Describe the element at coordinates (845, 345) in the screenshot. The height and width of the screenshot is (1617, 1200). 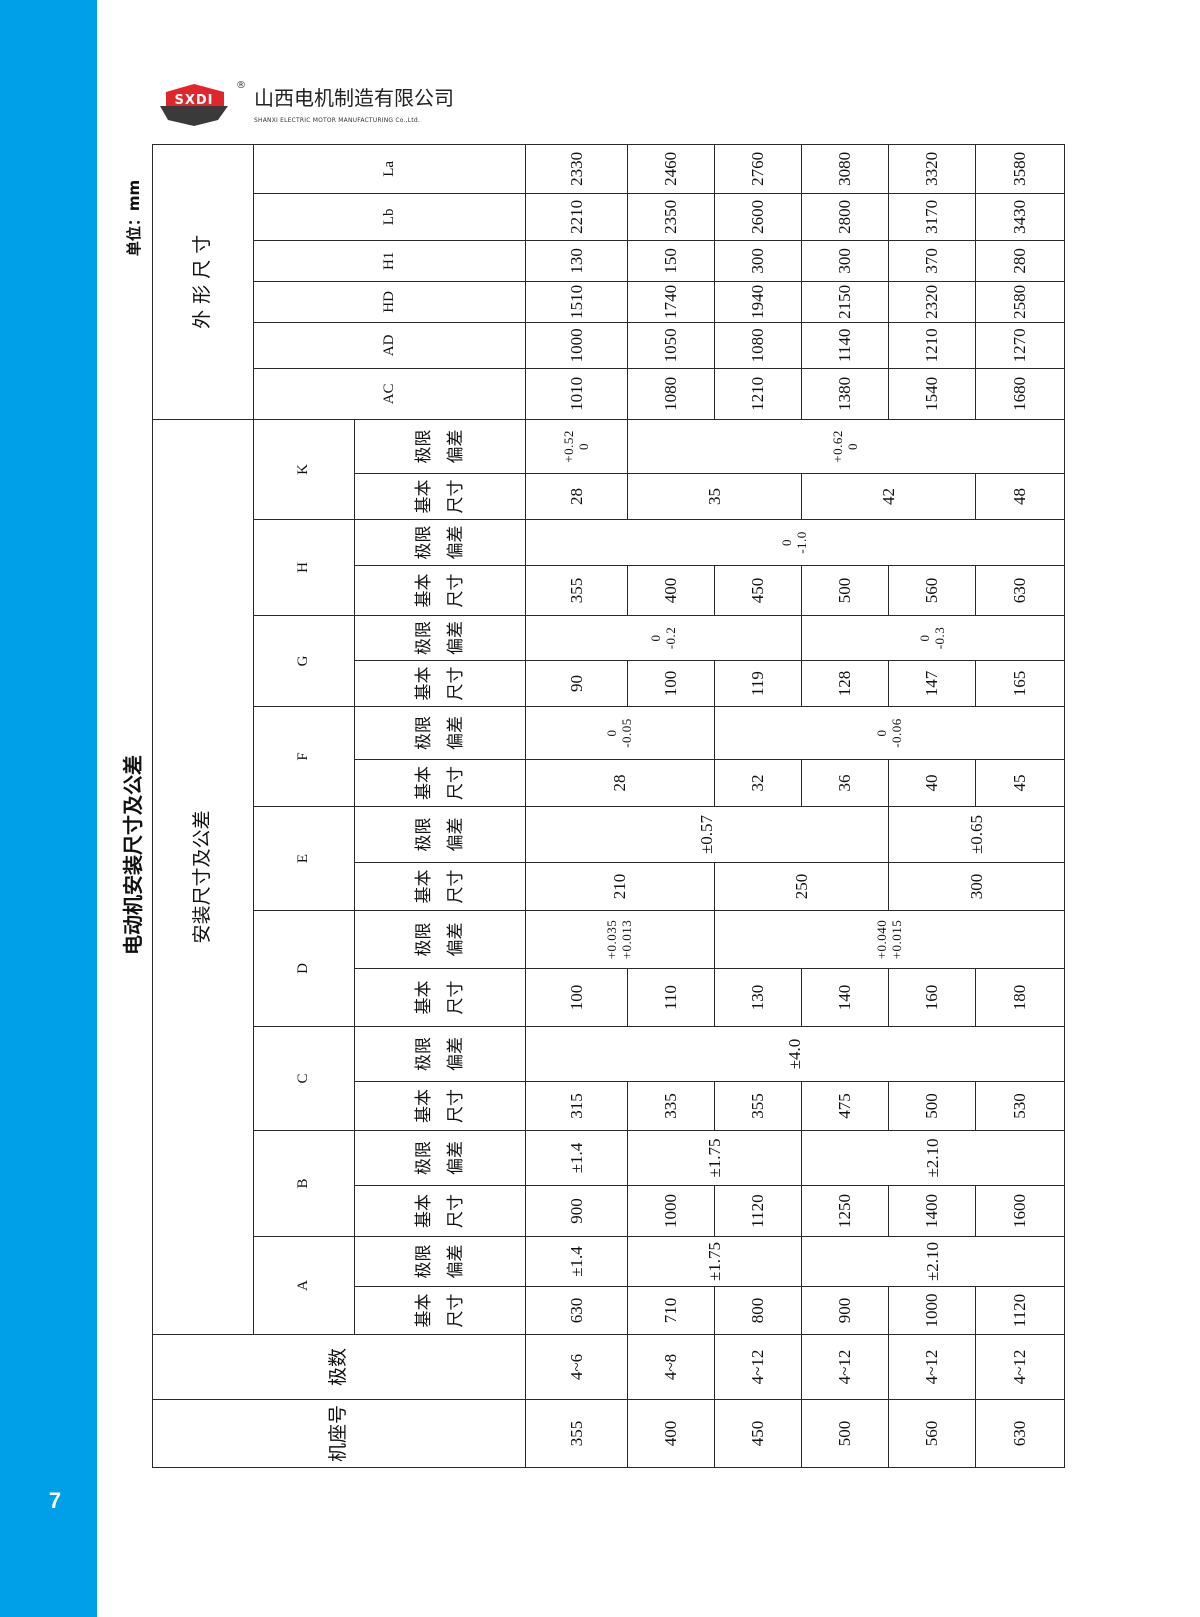
I see `cell-ad: 1140` at that location.